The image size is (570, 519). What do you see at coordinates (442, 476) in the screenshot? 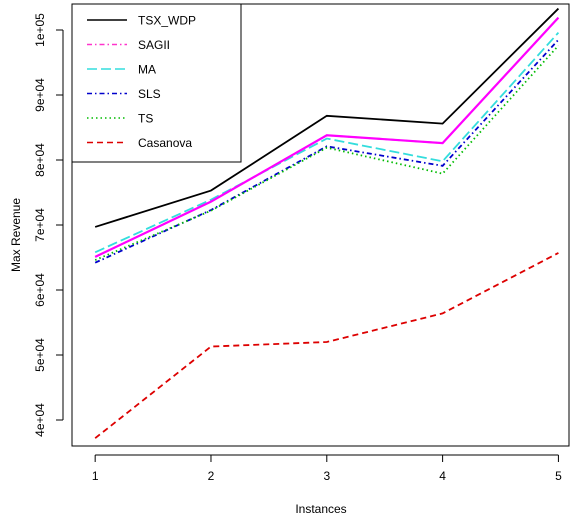
I see `x-tick-label: 4` at bounding box center [442, 476].